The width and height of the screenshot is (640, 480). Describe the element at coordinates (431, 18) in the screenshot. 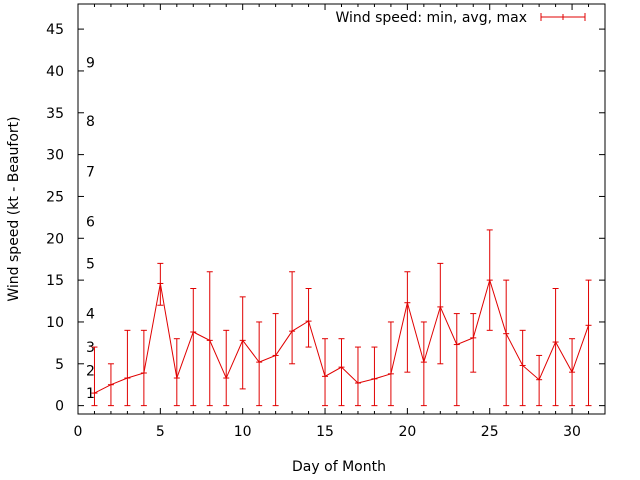

I see `legend-label: Wind speed: min, avg, max` at that location.